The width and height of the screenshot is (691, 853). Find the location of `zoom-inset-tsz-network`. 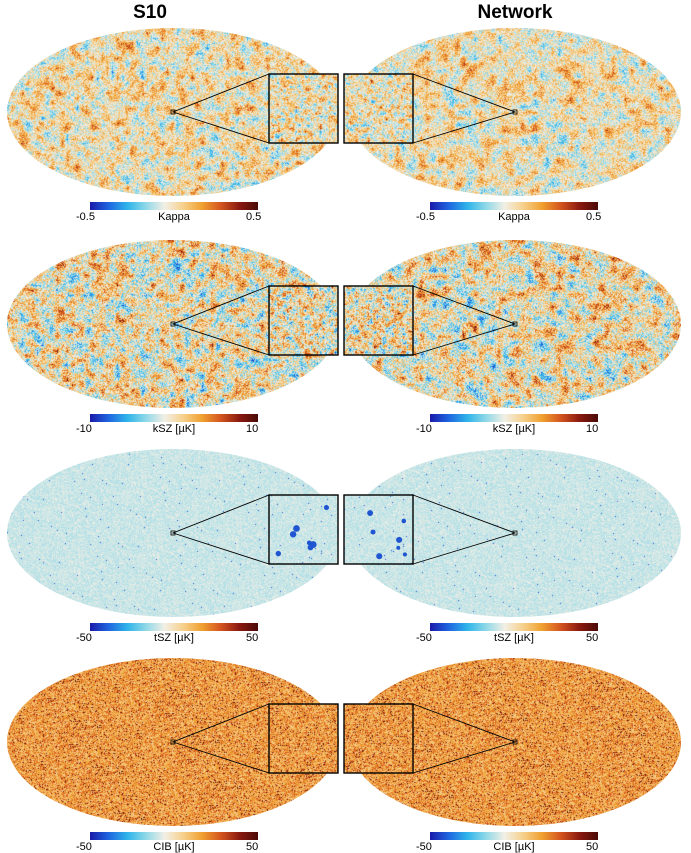

zoom-inset-tsz-network is located at coordinates (378, 529).